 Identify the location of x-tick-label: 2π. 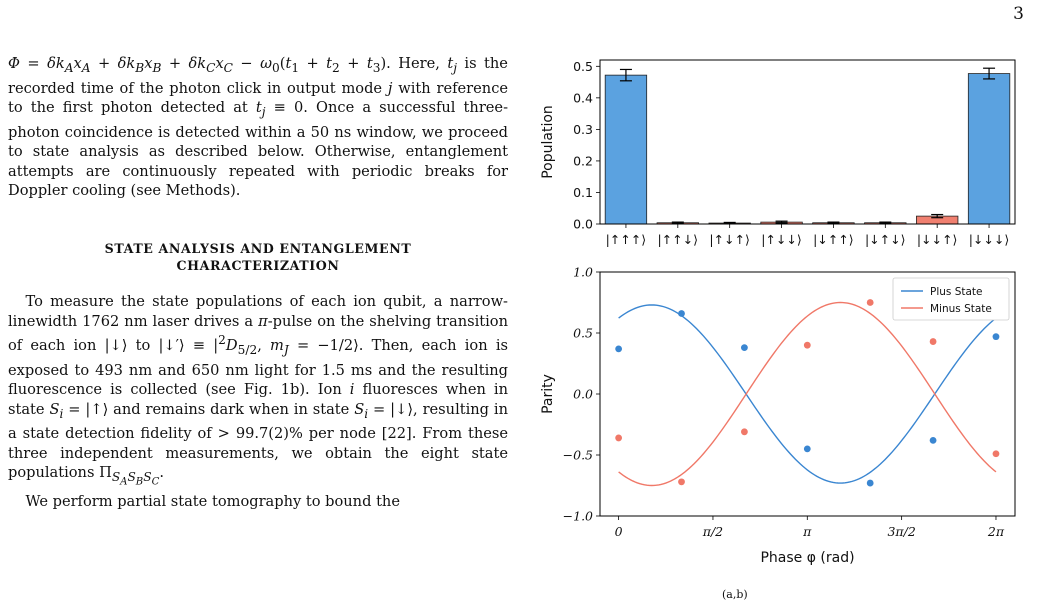
(996, 531).